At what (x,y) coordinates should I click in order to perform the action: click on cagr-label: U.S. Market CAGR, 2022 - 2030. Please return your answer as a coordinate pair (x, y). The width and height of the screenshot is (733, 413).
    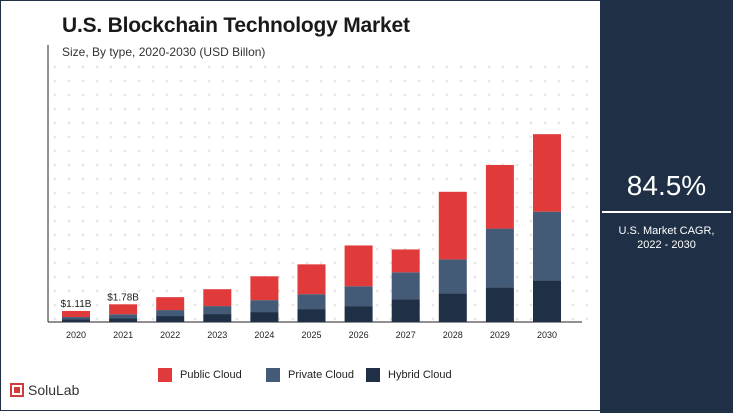
    Looking at the image, I should click on (666, 238).